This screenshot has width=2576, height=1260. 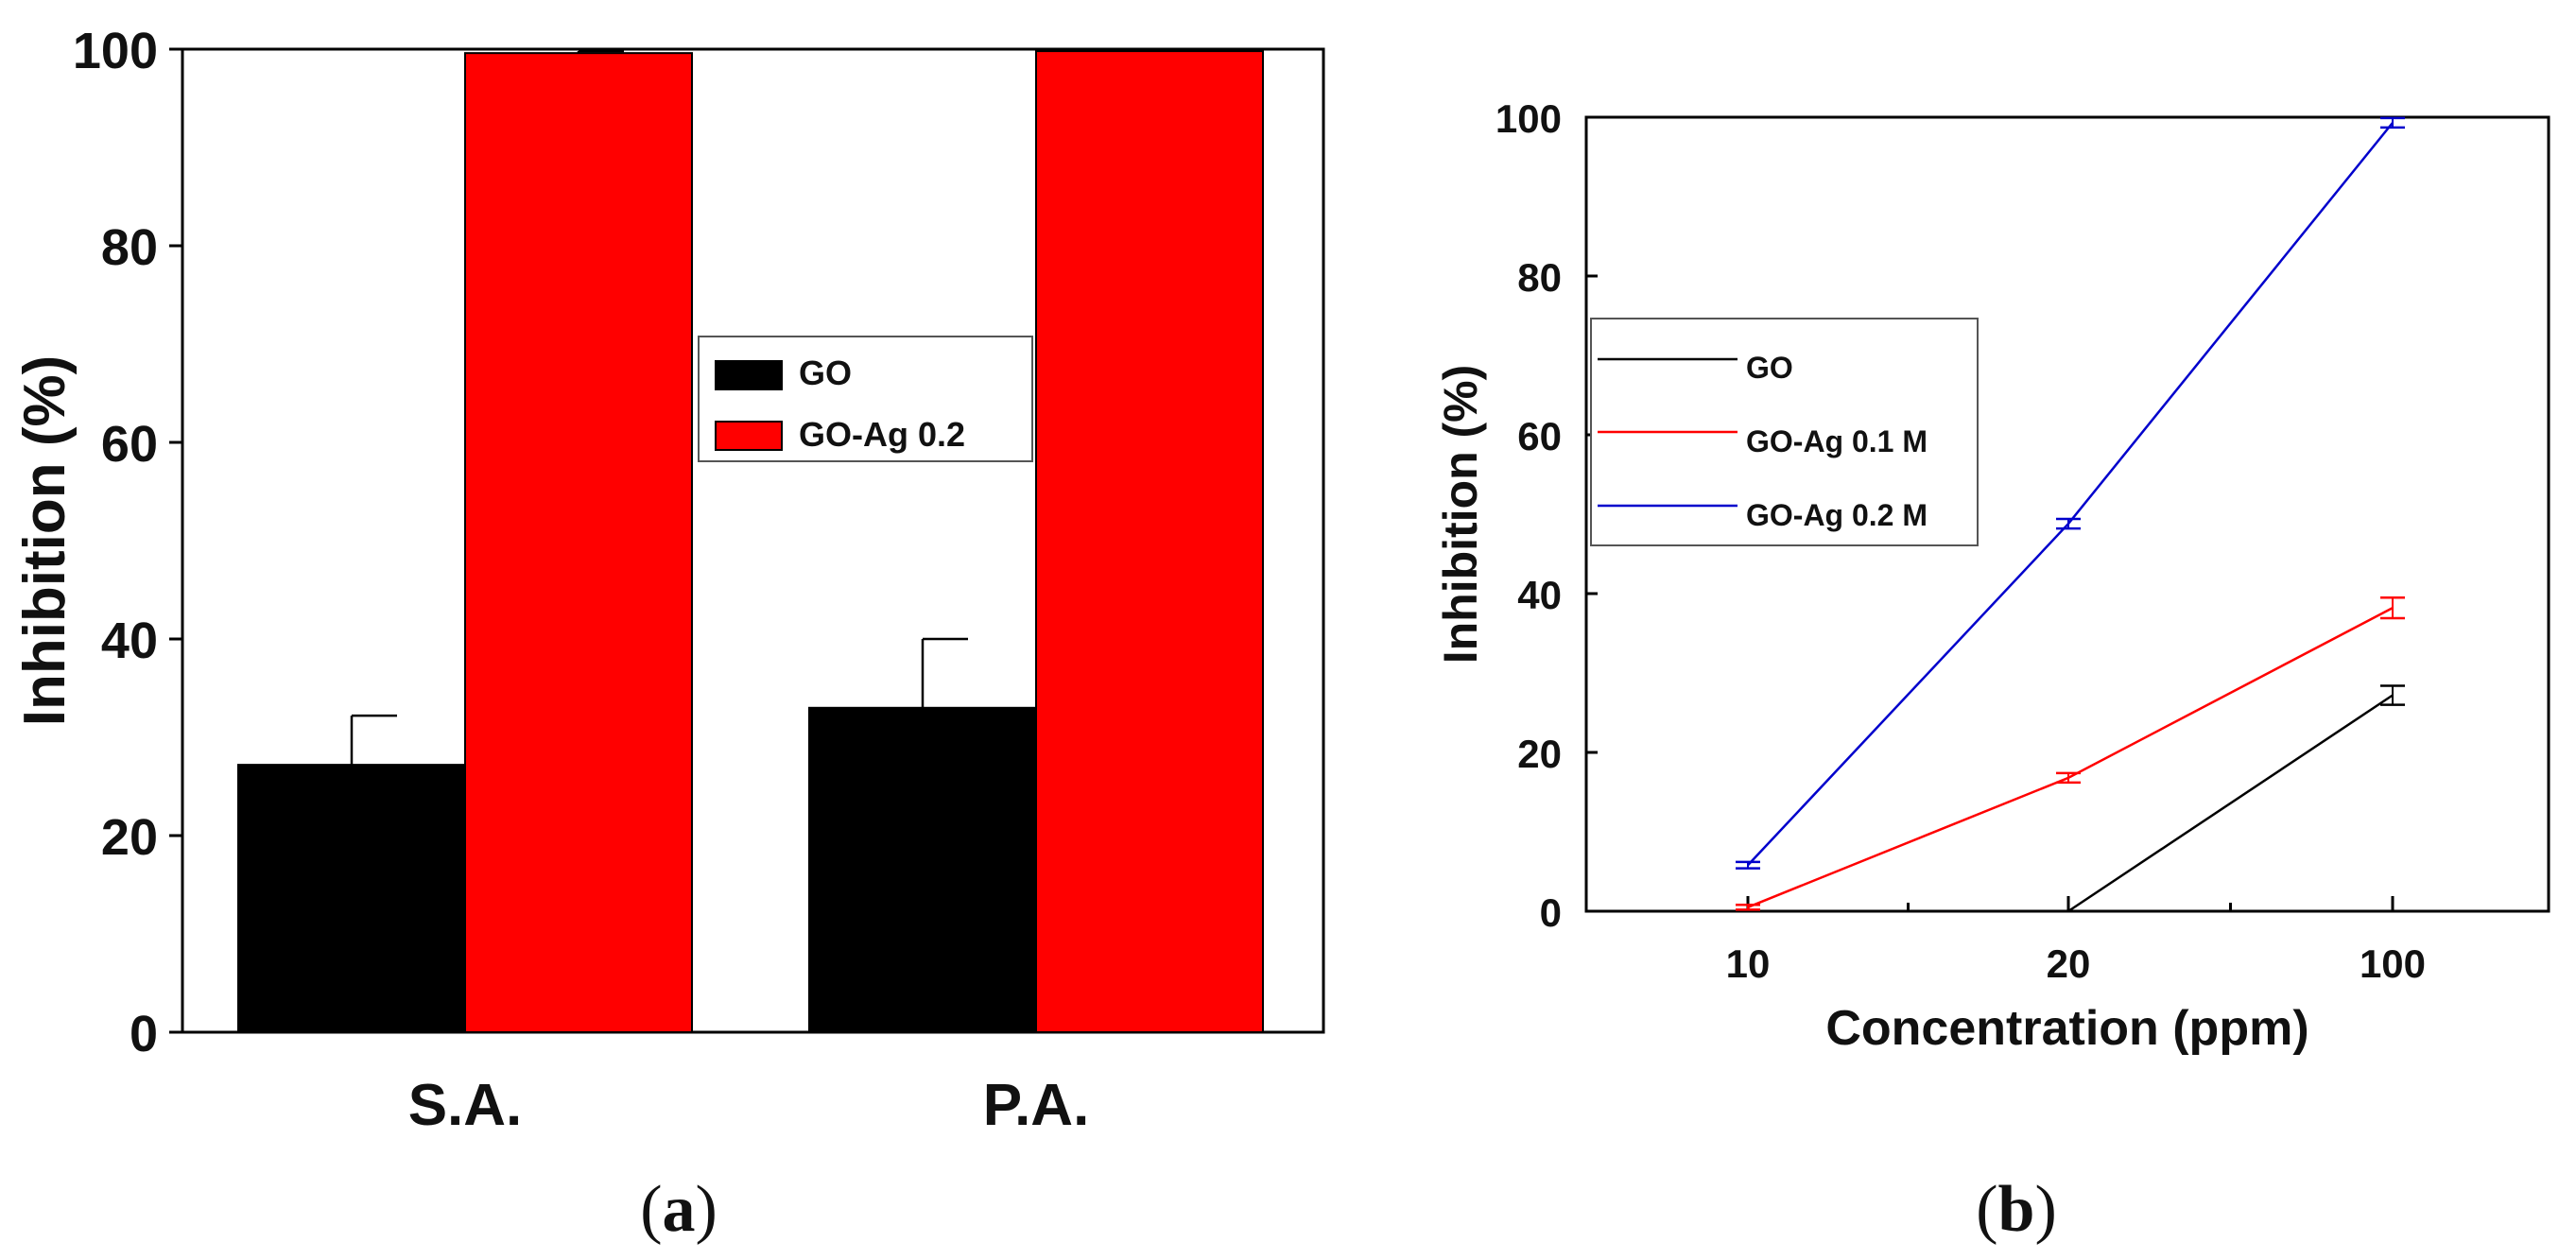 I want to click on panel-label-a: (a), so click(x=678, y=1209).